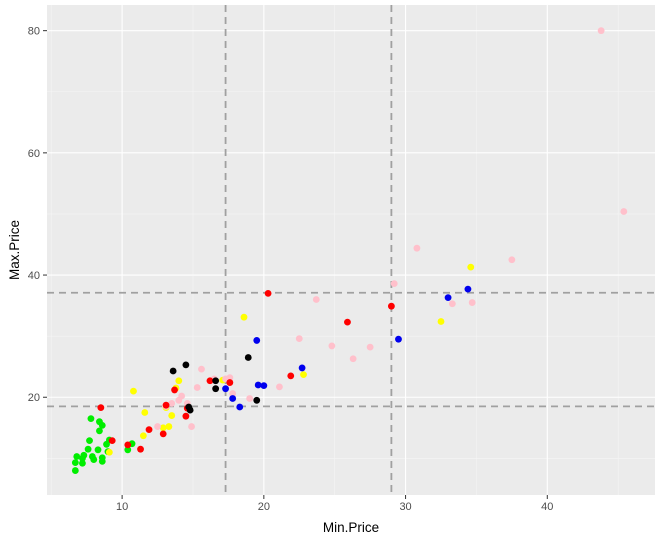 This screenshot has height=542, width=660. I want to click on x-tick-label: 40, so click(547, 507).